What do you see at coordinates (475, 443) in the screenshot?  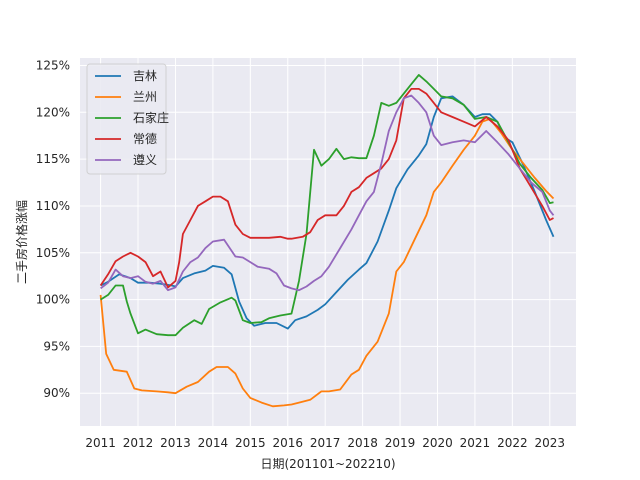 I see `x-tick-label: 2021` at bounding box center [475, 443].